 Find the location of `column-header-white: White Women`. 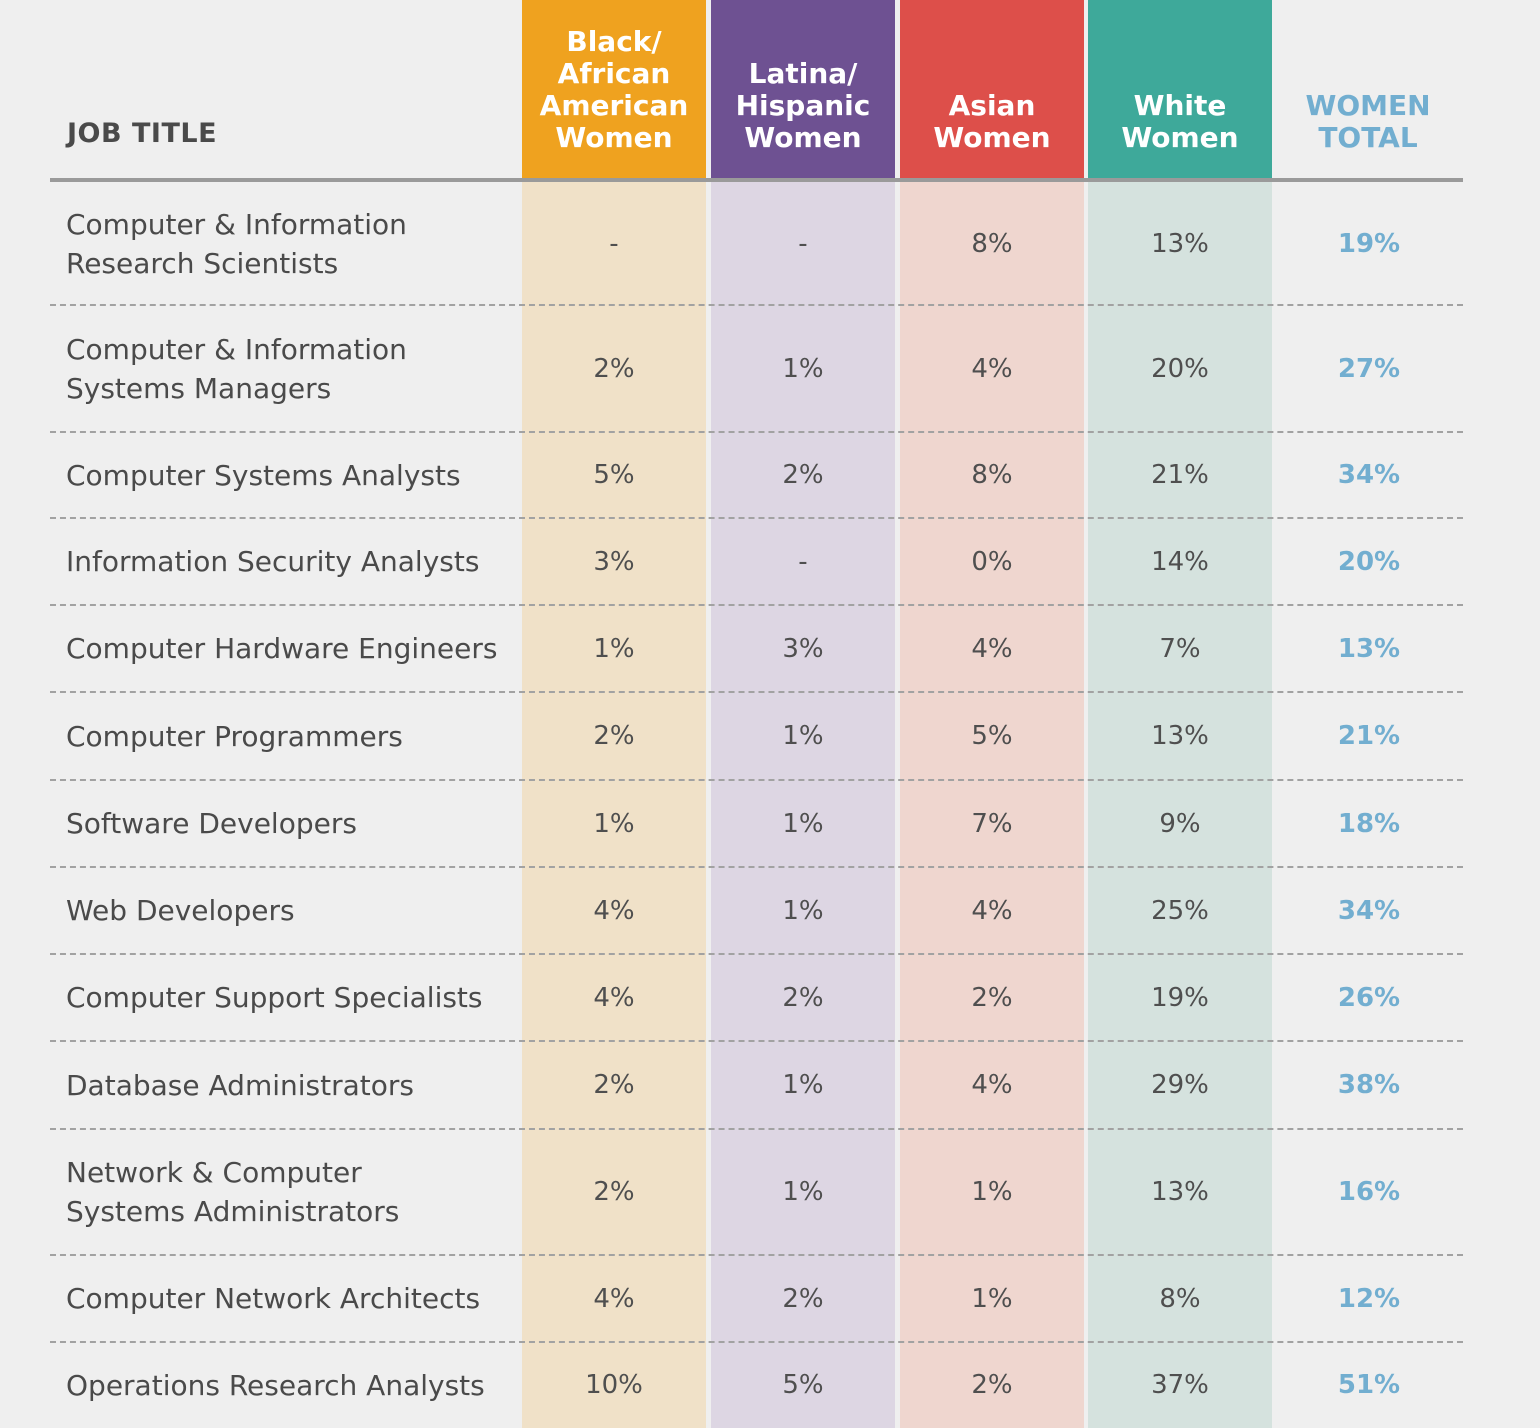

column-header-white: White Women is located at coordinates (1180, 89).